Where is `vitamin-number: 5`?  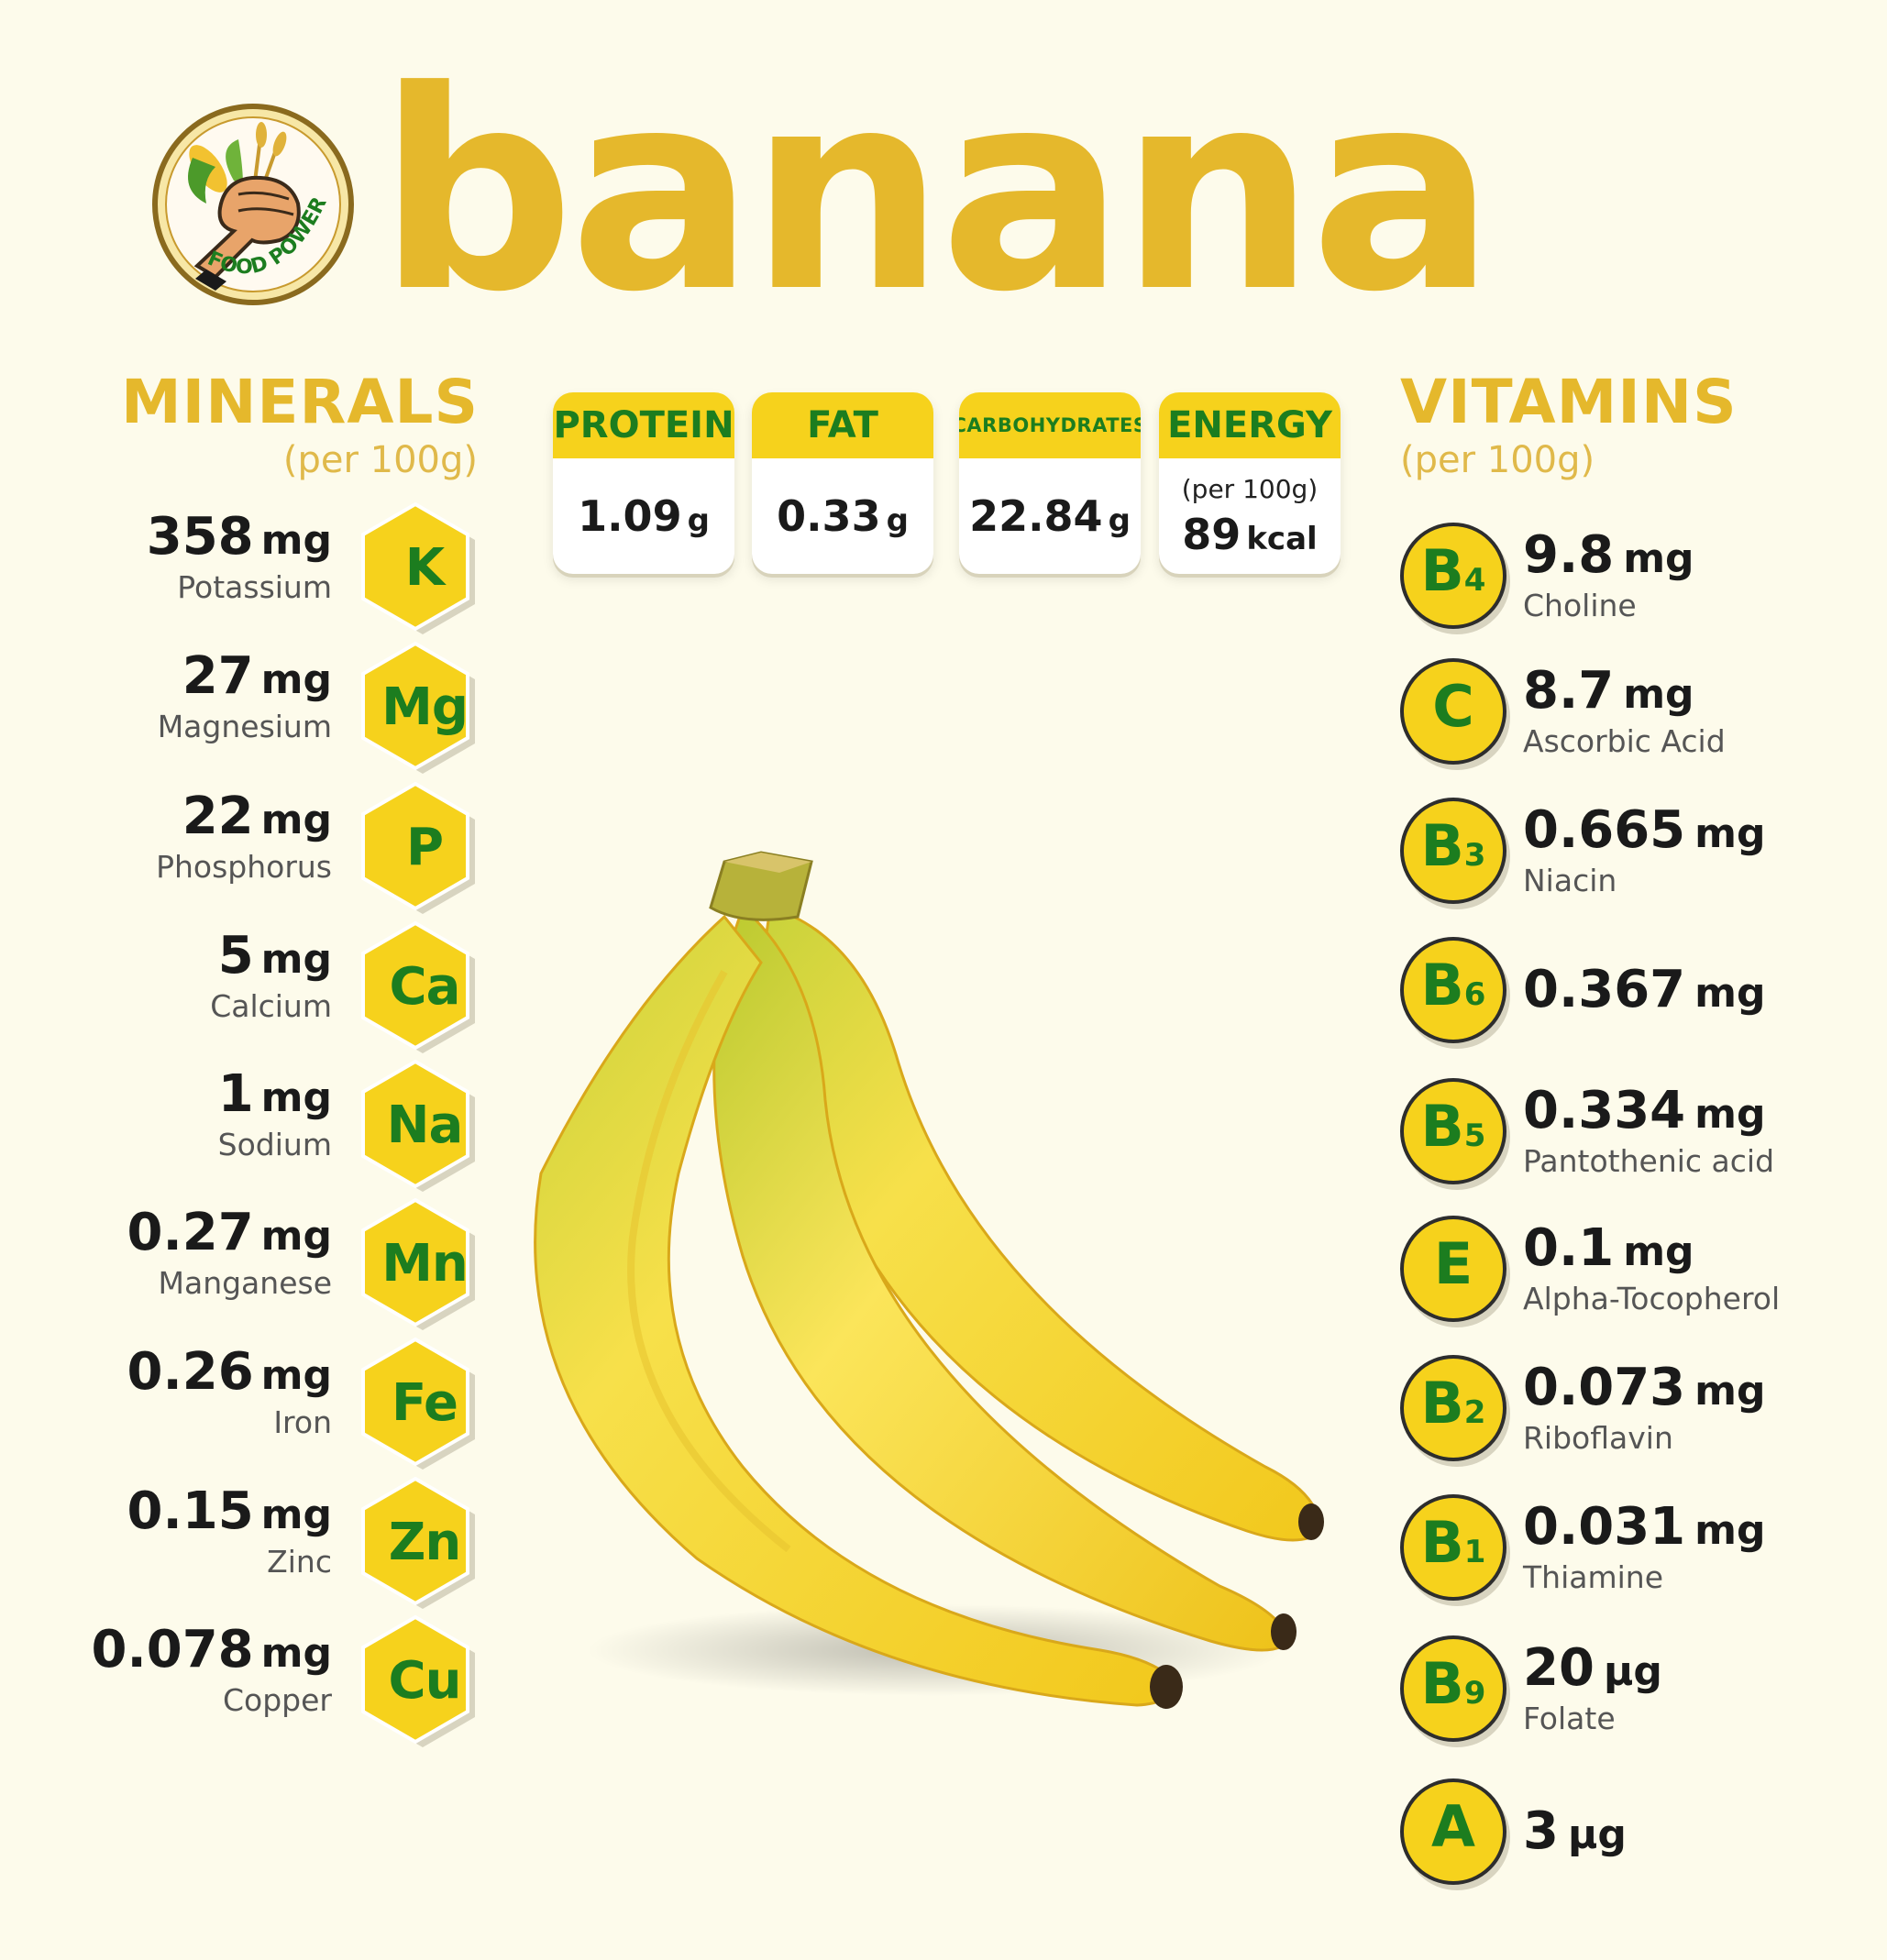
vitamin-number: 5 is located at coordinates (1474, 1136).